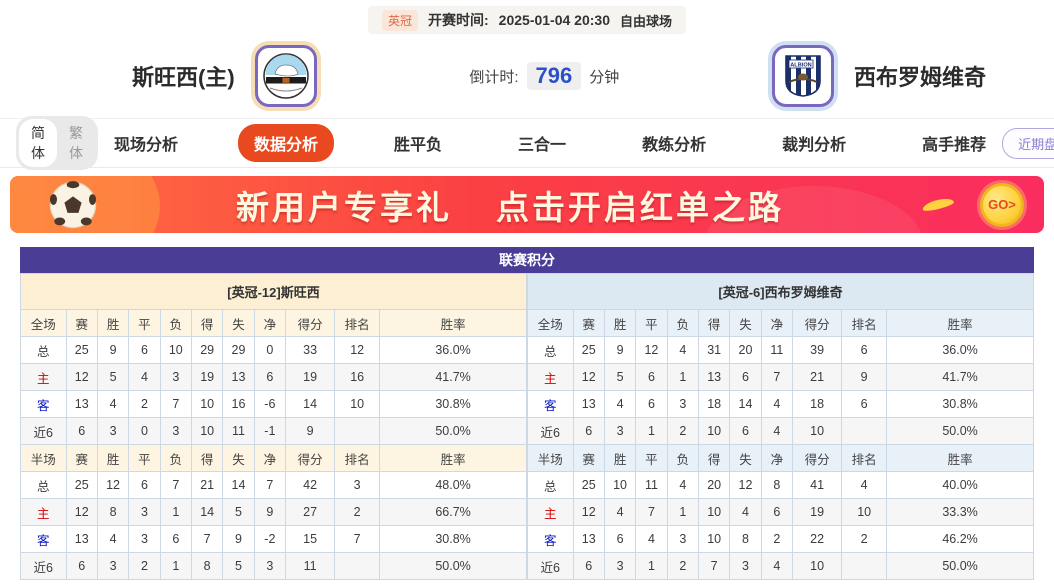 The width and height of the screenshot is (1054, 587). What do you see at coordinates (814, 145) in the screenshot?
I see `nav-tab-裁判分析: 裁判分析` at bounding box center [814, 145].